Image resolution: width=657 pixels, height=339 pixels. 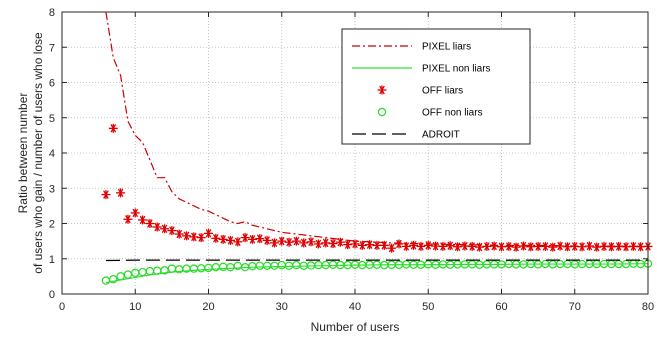 I want to click on legend-entry-off-non-liars: OFF non liars, so click(x=430, y=113).